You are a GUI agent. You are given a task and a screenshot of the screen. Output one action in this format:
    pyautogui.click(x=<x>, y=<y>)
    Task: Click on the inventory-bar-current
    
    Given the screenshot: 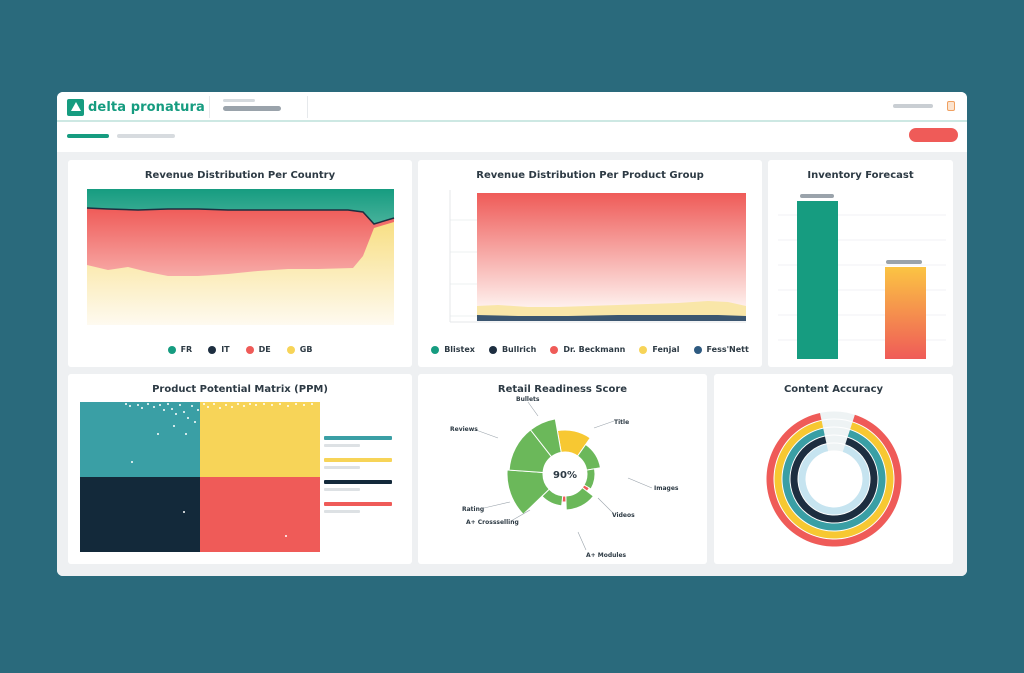 What is the action you would take?
    pyautogui.click(x=817, y=280)
    